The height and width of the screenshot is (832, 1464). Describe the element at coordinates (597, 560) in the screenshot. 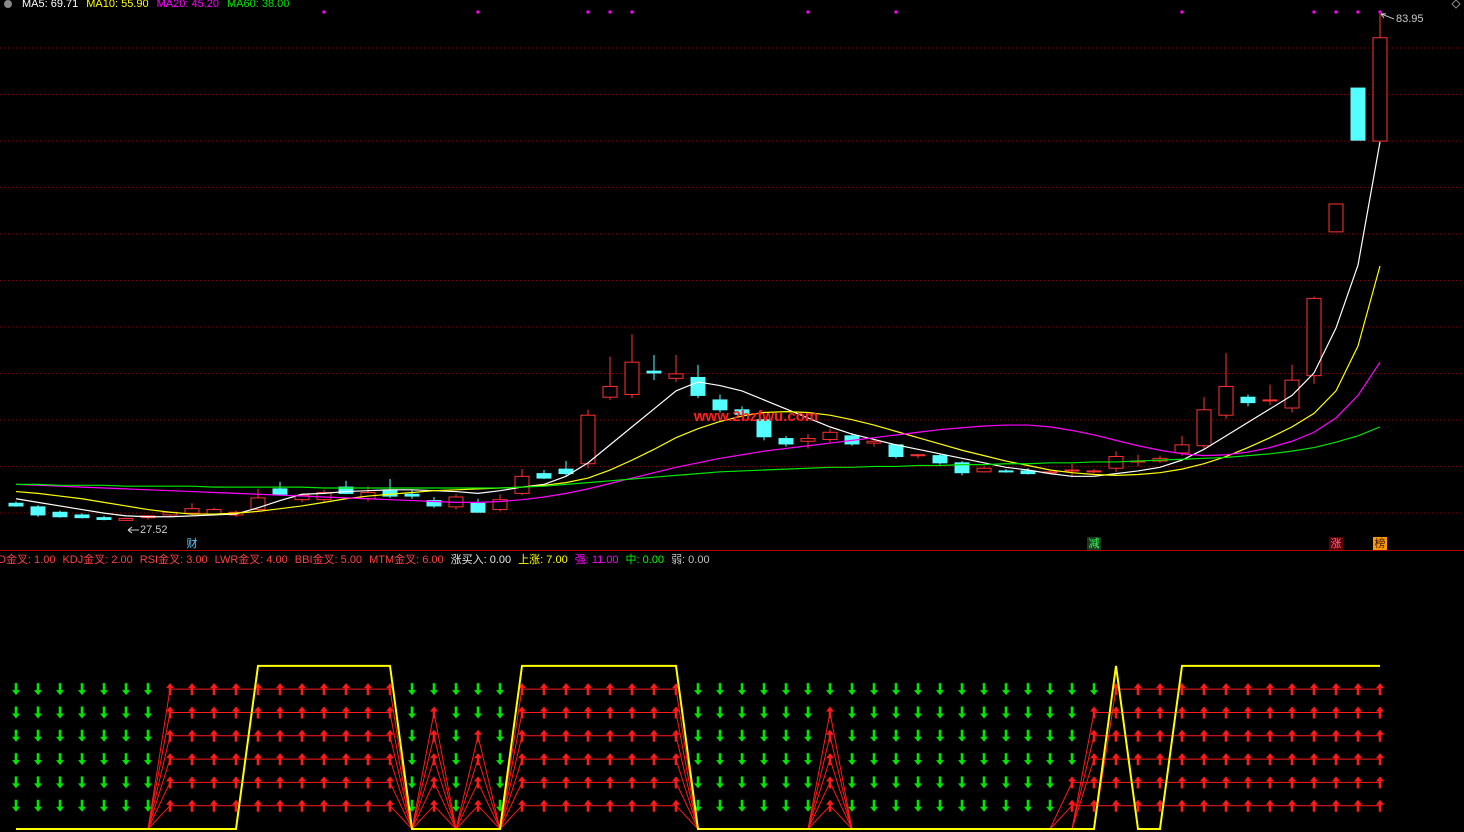

I see `indicator-legend: 强: 11.00` at that location.